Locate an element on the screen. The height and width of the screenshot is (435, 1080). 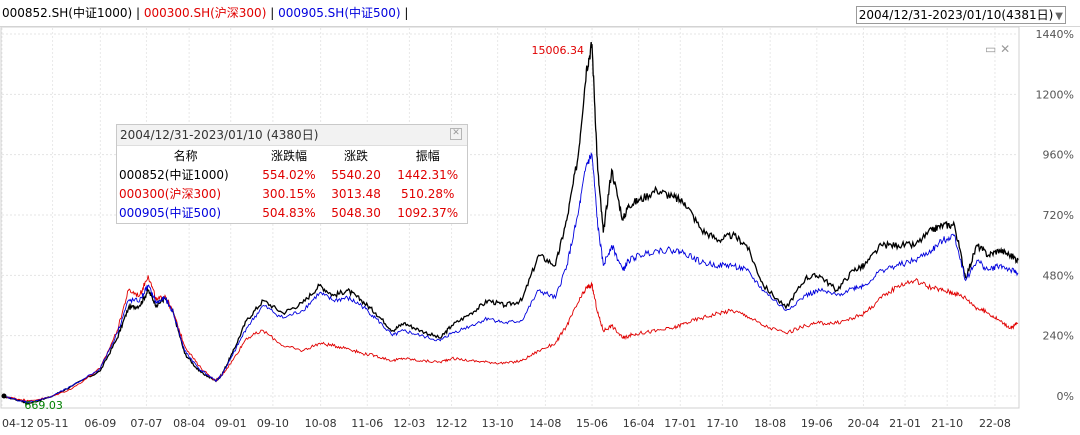
x-tick-label: 16-04 is located at coordinates (639, 423).